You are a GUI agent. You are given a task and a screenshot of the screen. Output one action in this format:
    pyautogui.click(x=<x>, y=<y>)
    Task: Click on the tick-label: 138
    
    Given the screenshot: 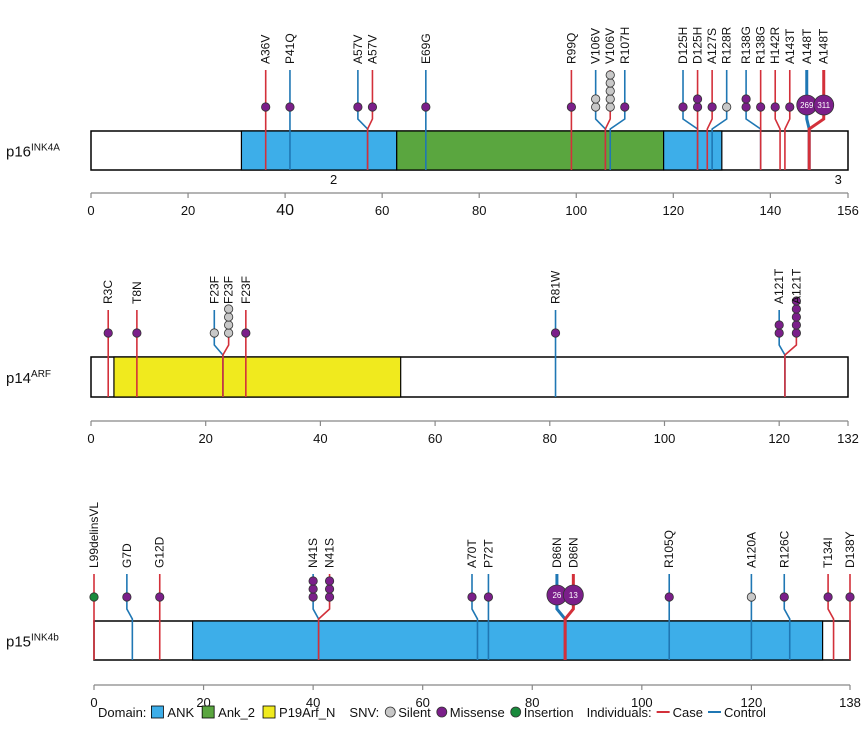 What is the action you would take?
    pyautogui.click(x=850, y=702)
    